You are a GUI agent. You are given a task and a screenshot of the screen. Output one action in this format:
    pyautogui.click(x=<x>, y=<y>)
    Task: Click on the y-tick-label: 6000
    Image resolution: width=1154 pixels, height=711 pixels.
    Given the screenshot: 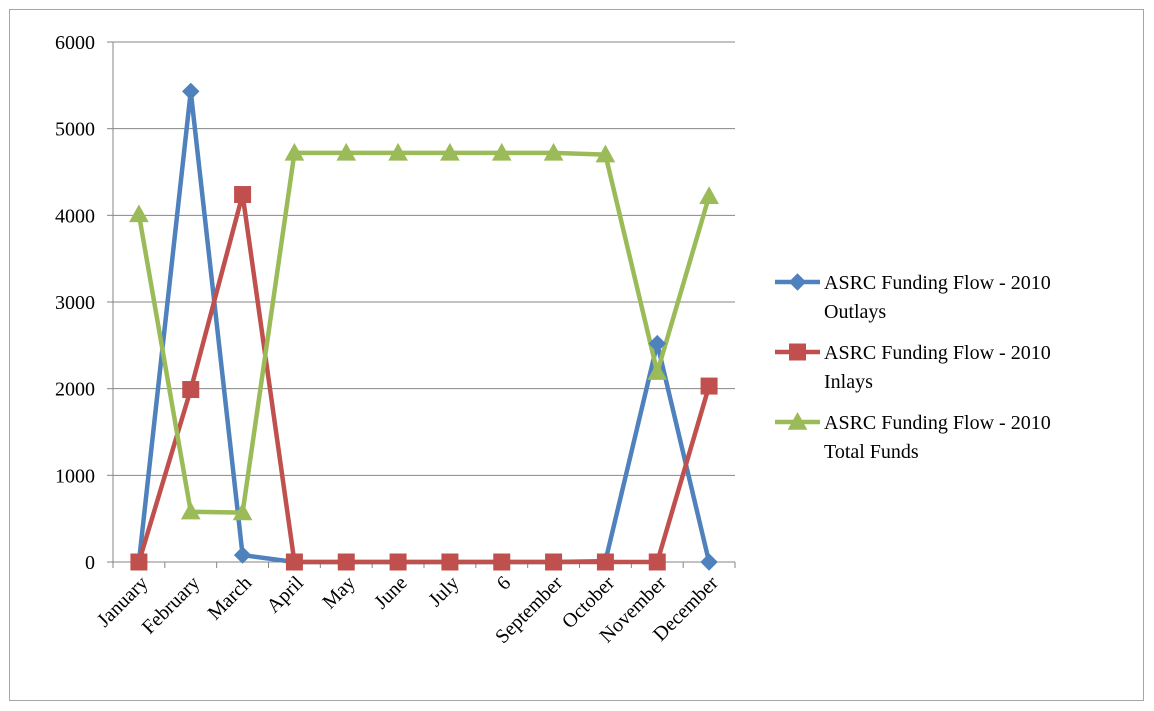 What is the action you would take?
    pyautogui.click(x=75, y=43)
    